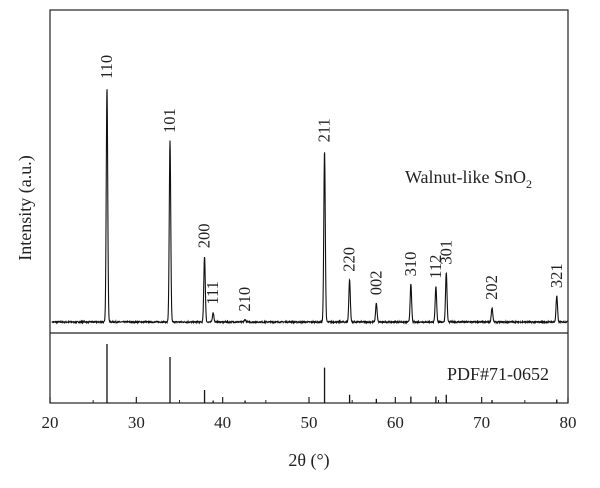 The width and height of the screenshot is (600, 488). I want to click on peak-label-111: 111, so click(212, 293).